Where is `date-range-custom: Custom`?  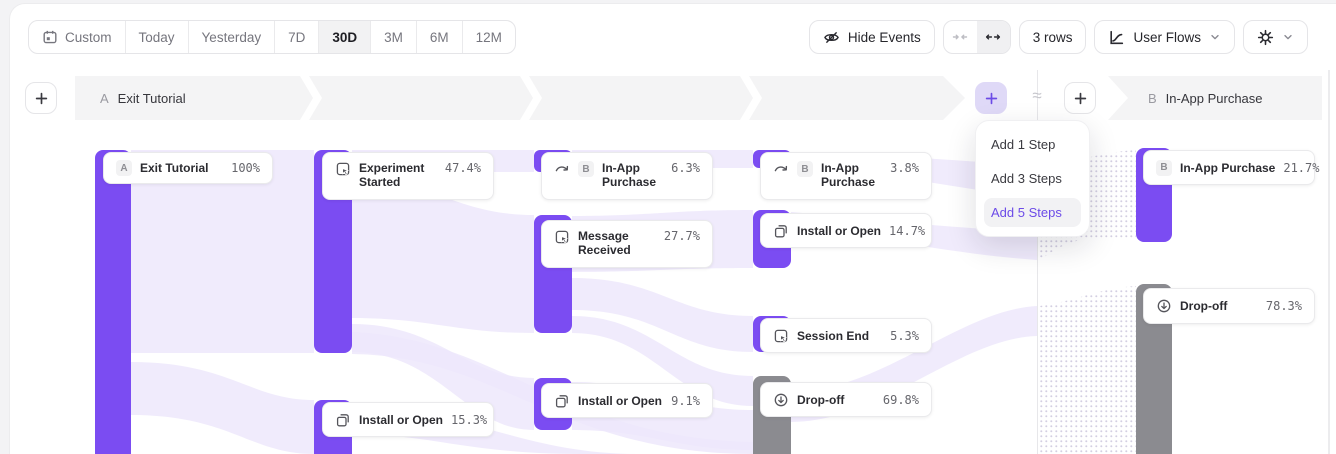
date-range-custom: Custom is located at coordinates (77, 37).